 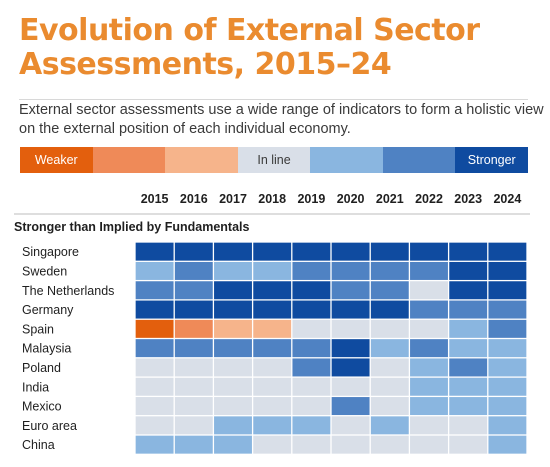 What do you see at coordinates (194, 199) in the screenshot?
I see `year-label-2016: 2016` at bounding box center [194, 199].